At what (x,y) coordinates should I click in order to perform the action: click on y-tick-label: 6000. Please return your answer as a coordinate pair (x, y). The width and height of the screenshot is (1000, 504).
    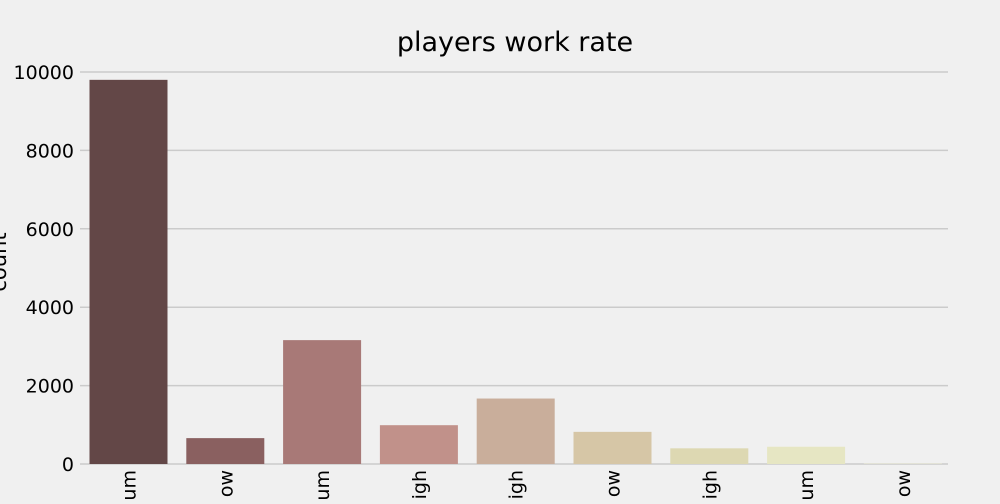
    Looking at the image, I should click on (50, 230).